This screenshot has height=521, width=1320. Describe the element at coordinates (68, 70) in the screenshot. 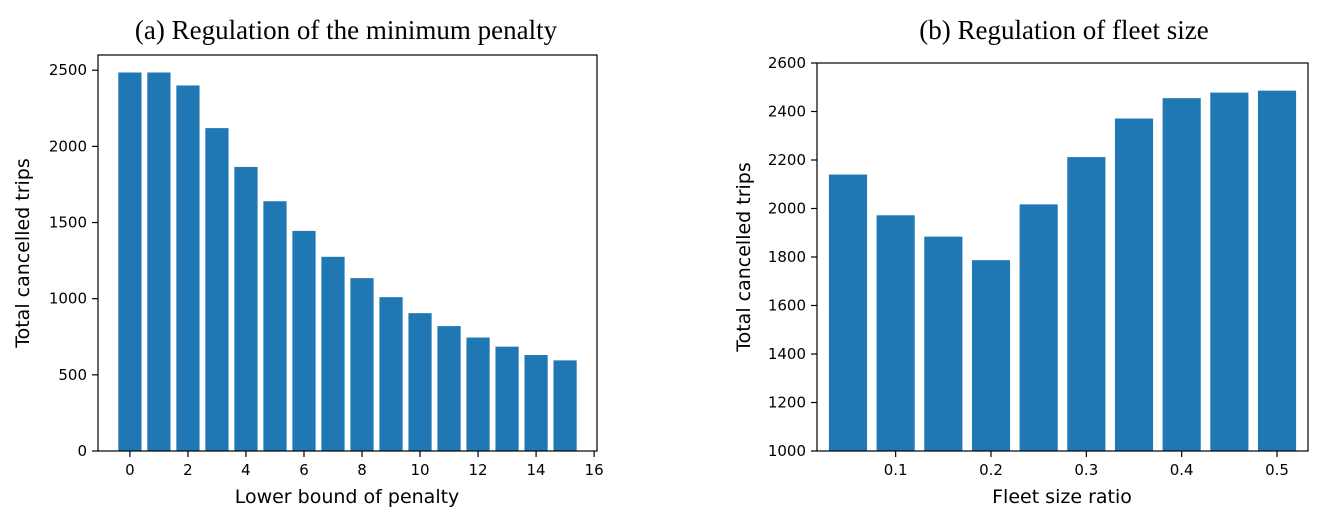

I see `y-tick-label: 2500` at that location.